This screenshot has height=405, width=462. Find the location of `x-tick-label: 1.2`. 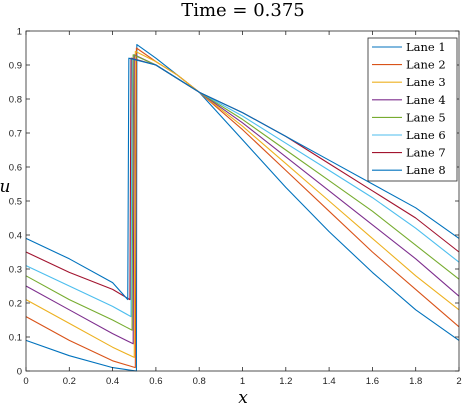

x-tick-label: 1.2 is located at coordinates (285, 381).